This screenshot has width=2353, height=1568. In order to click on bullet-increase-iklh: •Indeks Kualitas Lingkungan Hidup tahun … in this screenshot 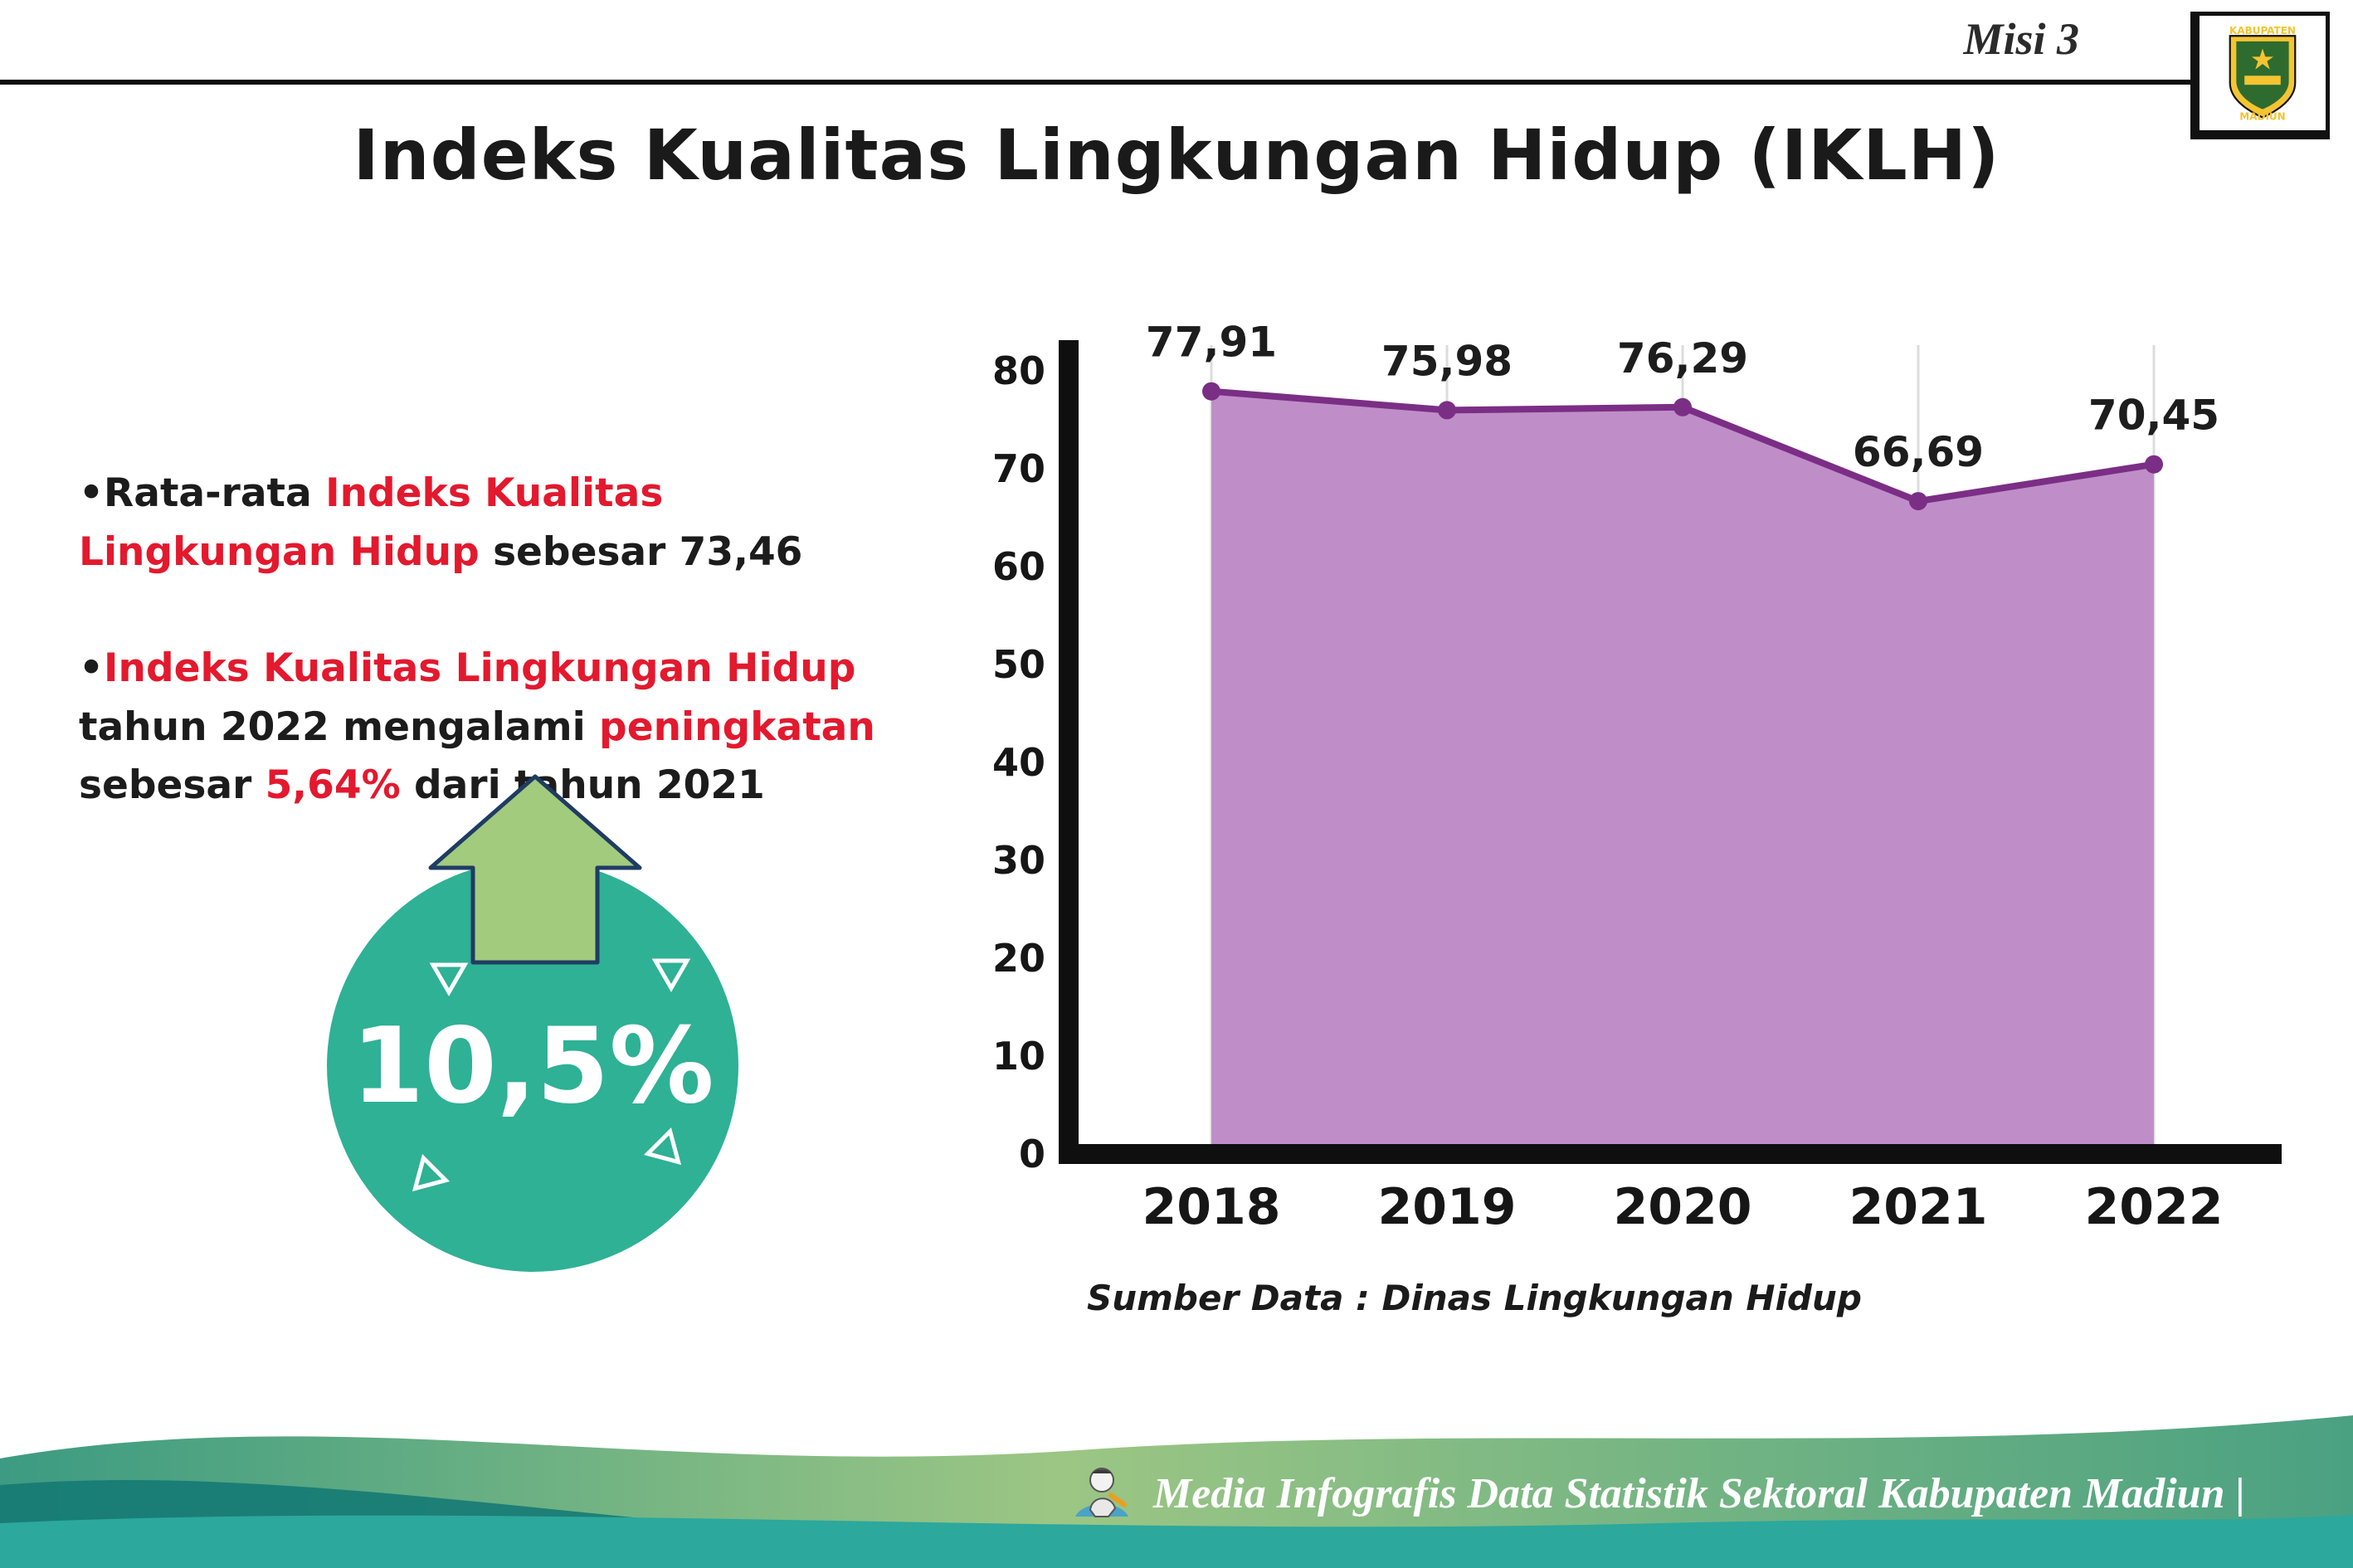, I will do `click(494, 728)`.